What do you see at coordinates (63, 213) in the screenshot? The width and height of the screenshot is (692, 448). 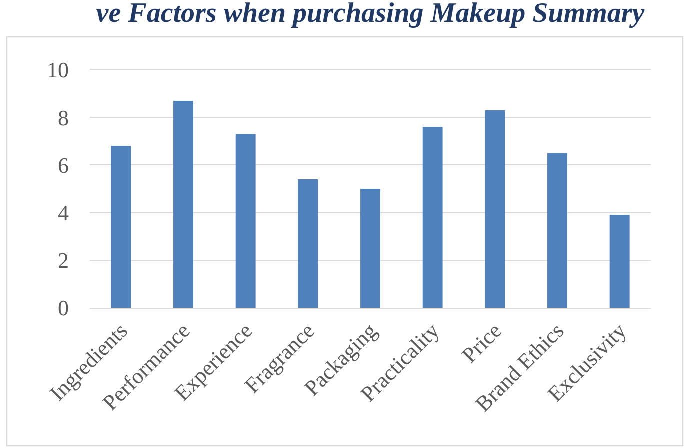 I see `y-tick-label: 4` at bounding box center [63, 213].